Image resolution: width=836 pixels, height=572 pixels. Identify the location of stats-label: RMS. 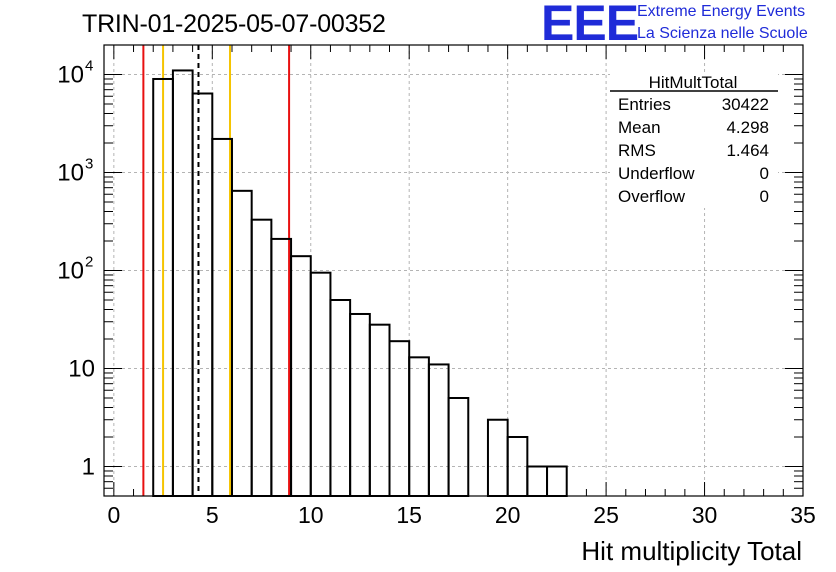
(637, 150).